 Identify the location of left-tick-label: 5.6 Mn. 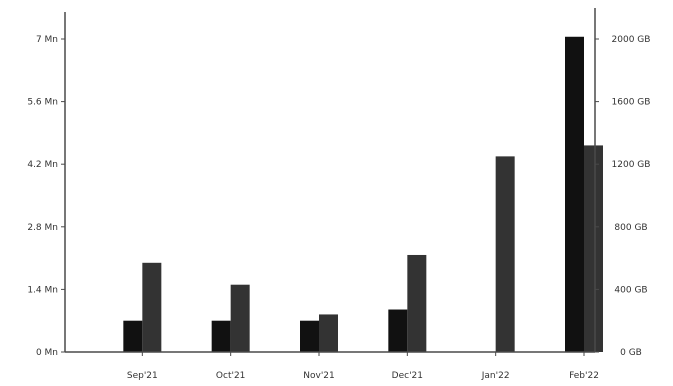
(42, 103).